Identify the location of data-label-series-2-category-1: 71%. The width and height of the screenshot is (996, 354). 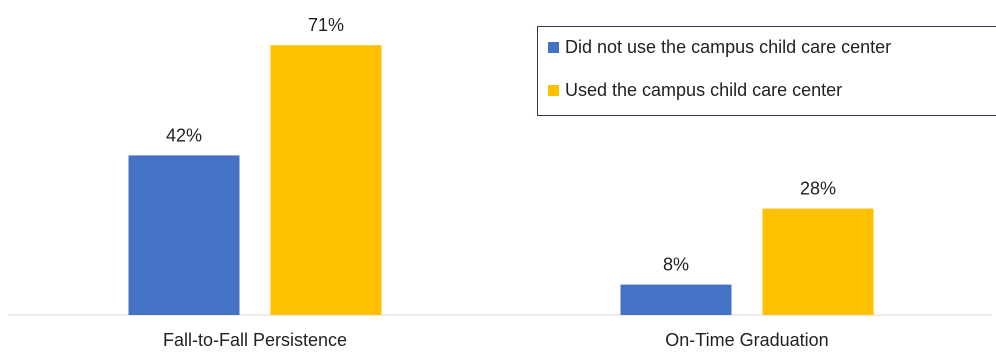
(326, 25).